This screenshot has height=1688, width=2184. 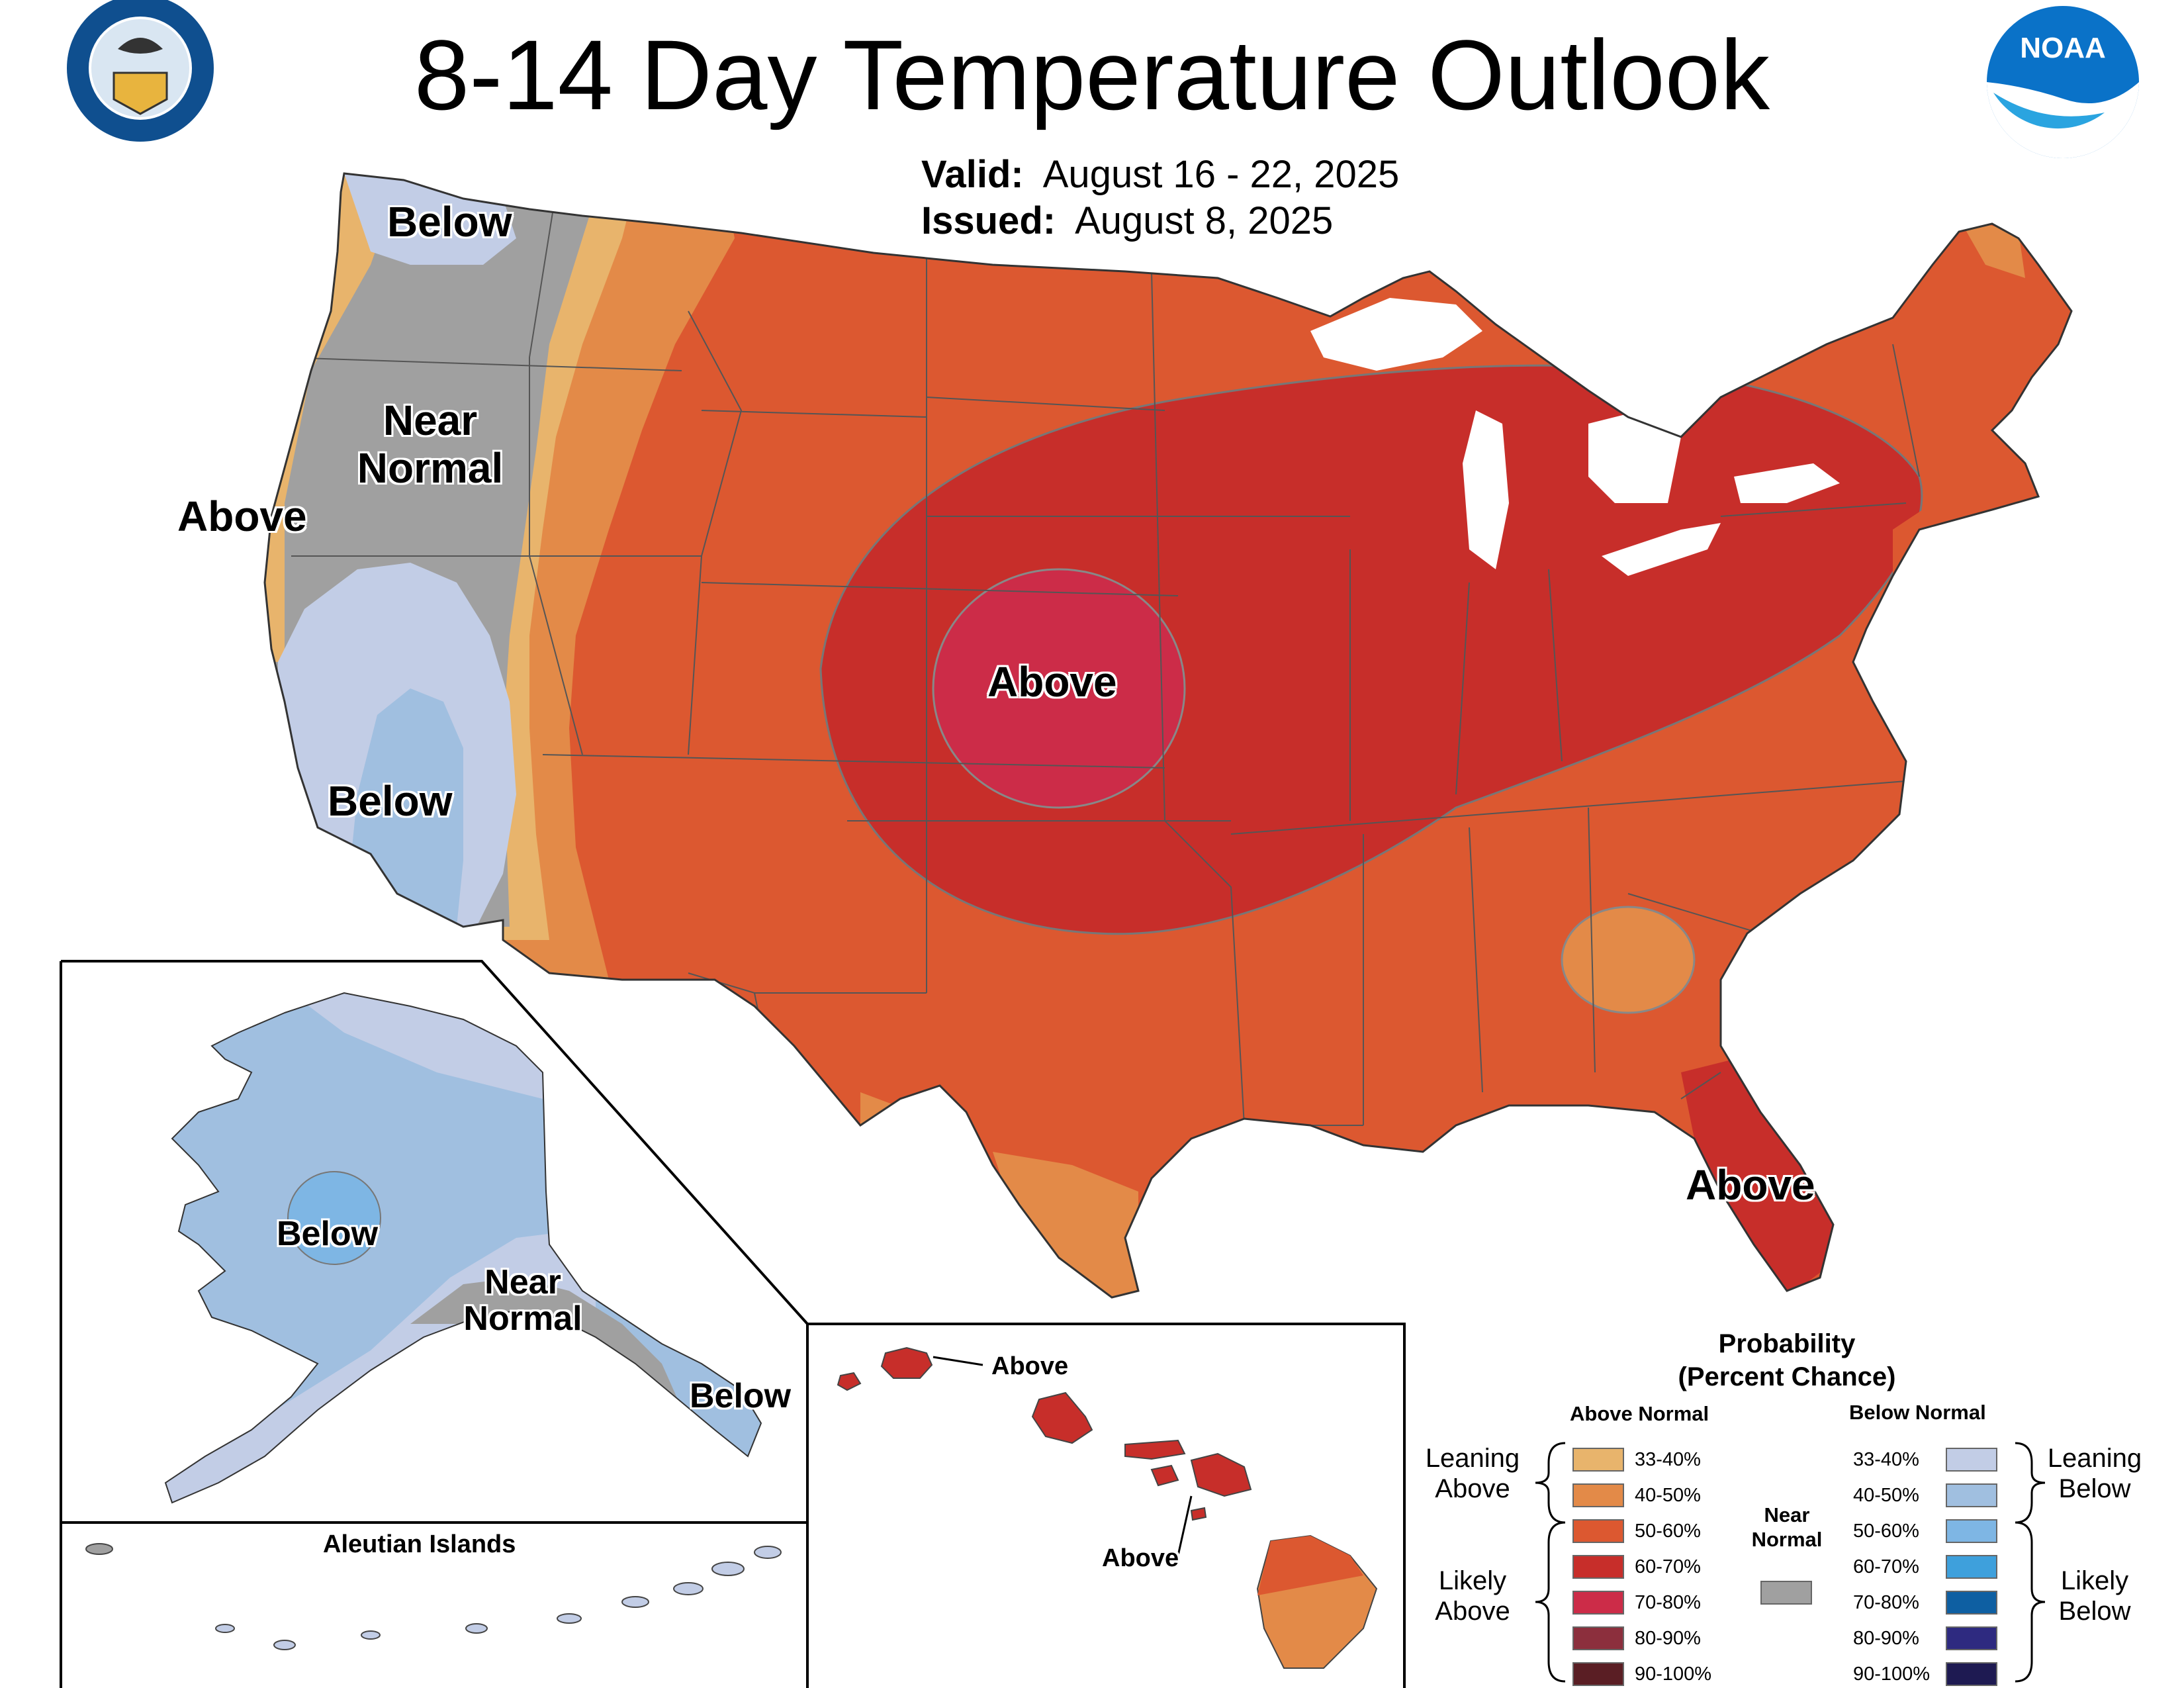 What do you see at coordinates (1892, 1674) in the screenshot?
I see `legend-below-range-label: 90-100%` at bounding box center [1892, 1674].